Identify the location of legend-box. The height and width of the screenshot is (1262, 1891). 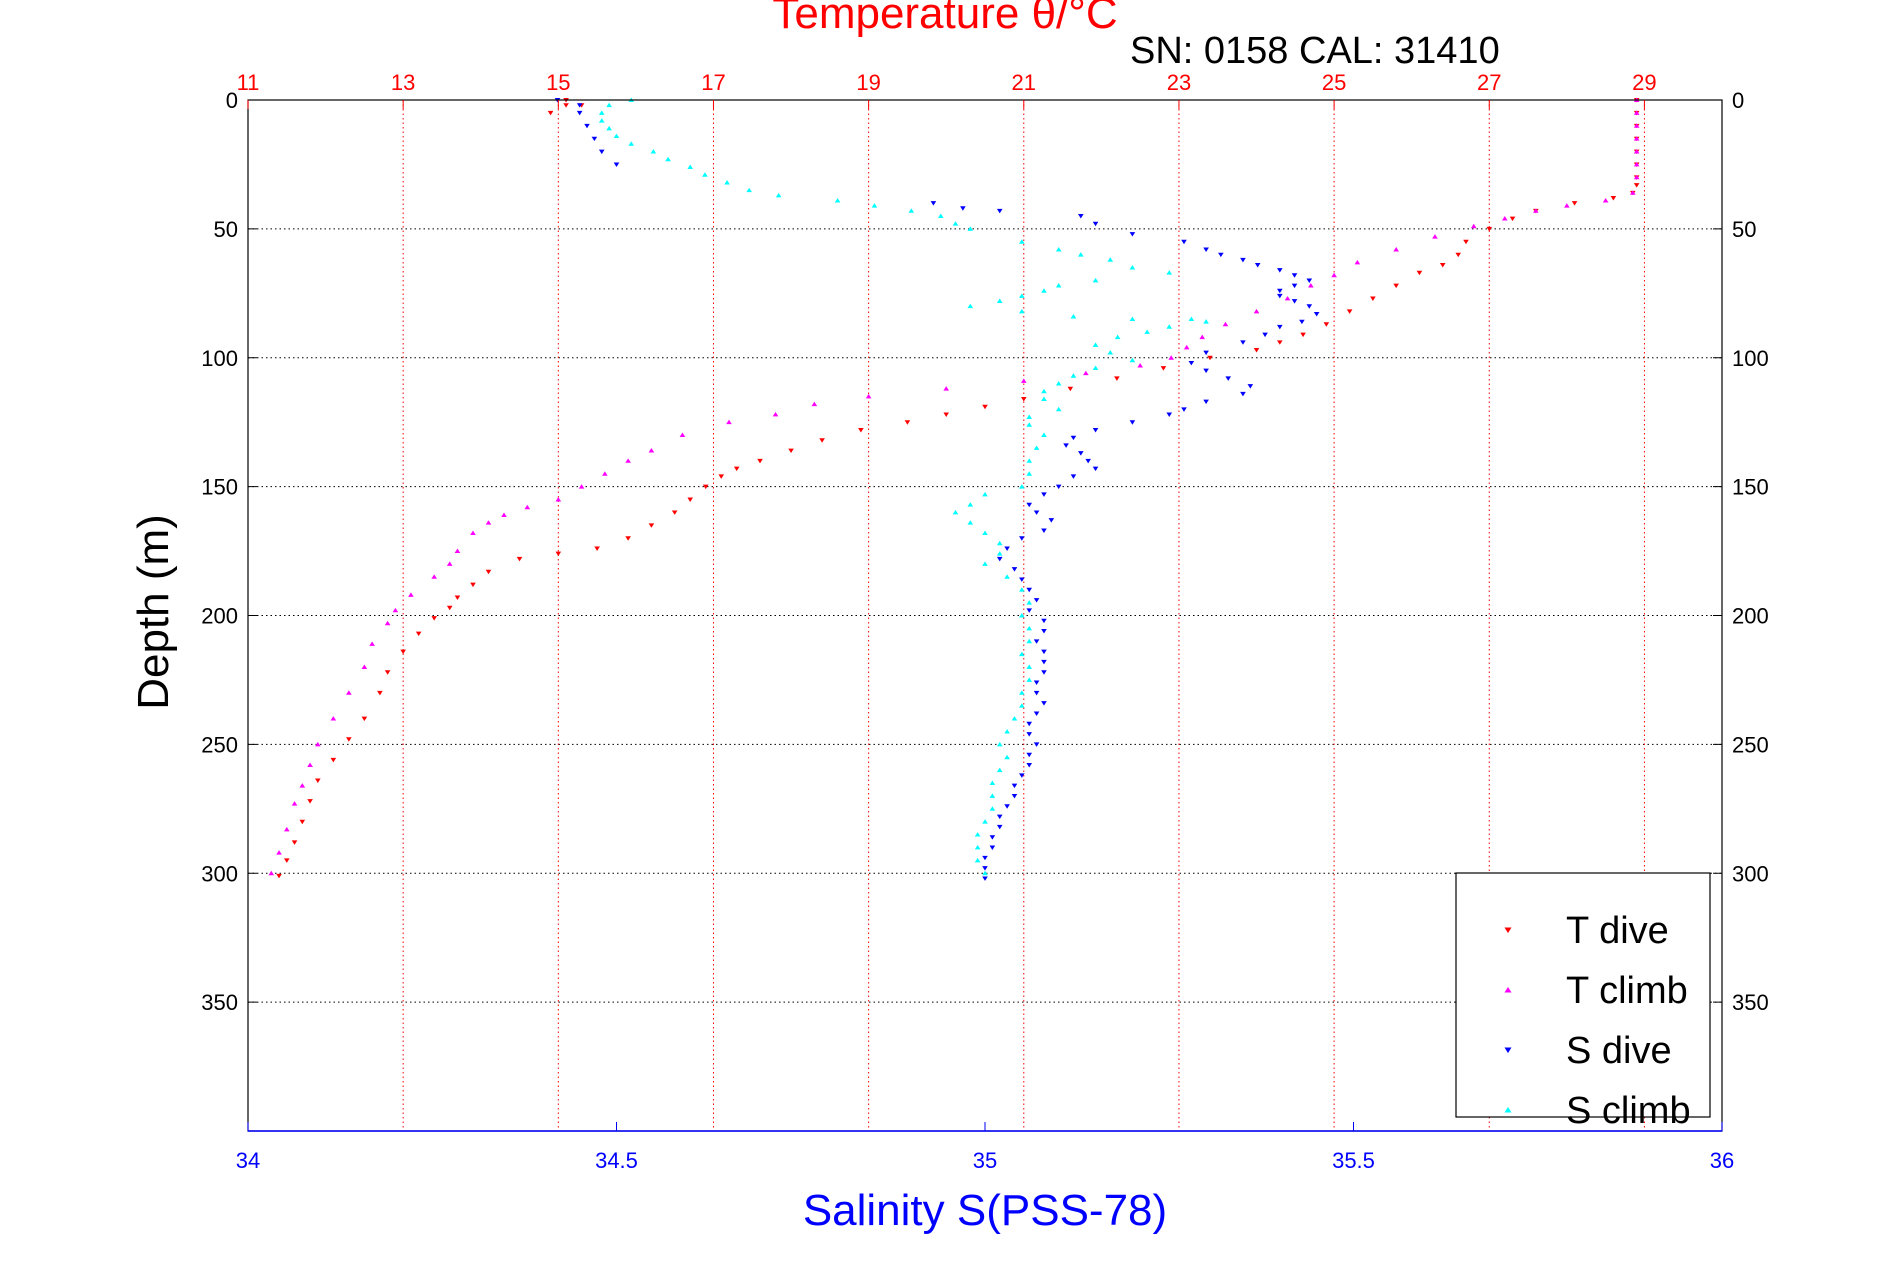
(1583, 995).